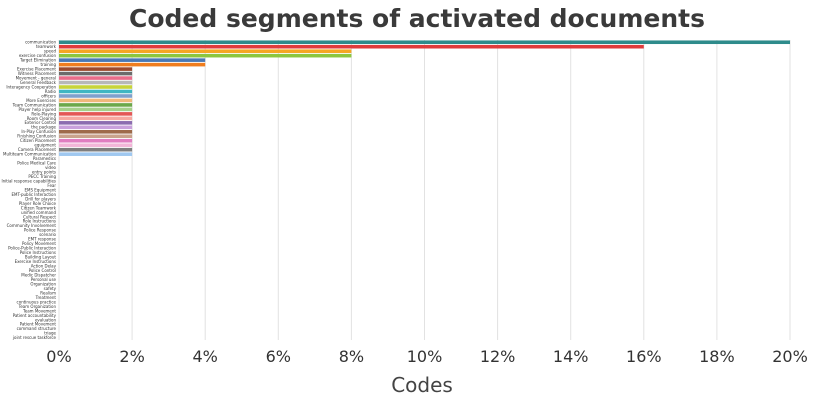  What do you see at coordinates (498, 356) in the screenshot?
I see `x-tick-label: 12%` at bounding box center [498, 356].